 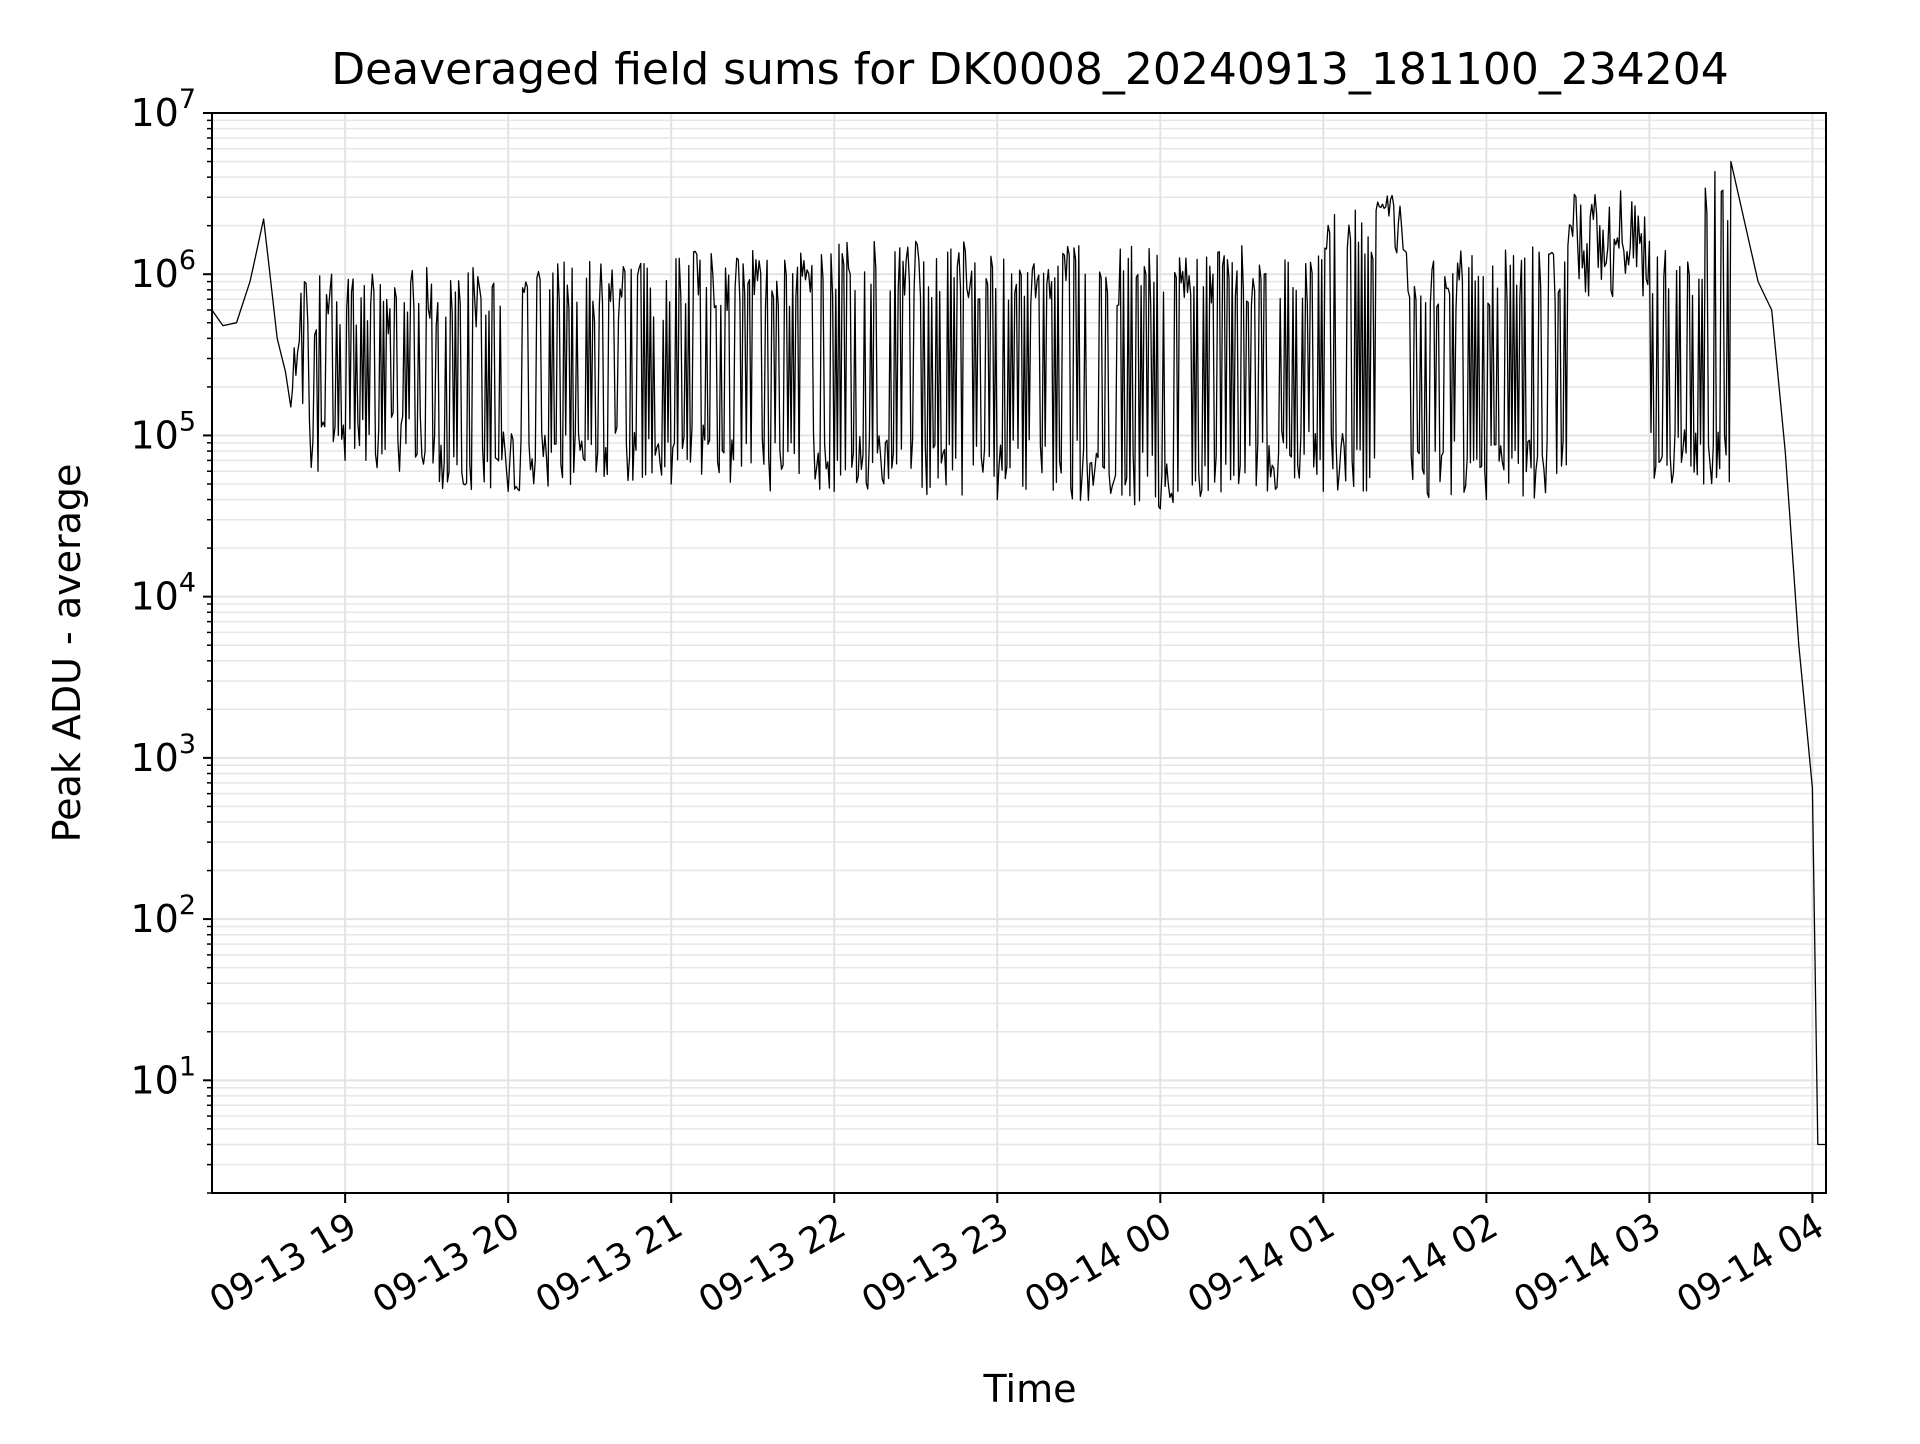 What do you see at coordinates (163, 1076) in the screenshot?
I see `y-tick-label: 10¹` at bounding box center [163, 1076].